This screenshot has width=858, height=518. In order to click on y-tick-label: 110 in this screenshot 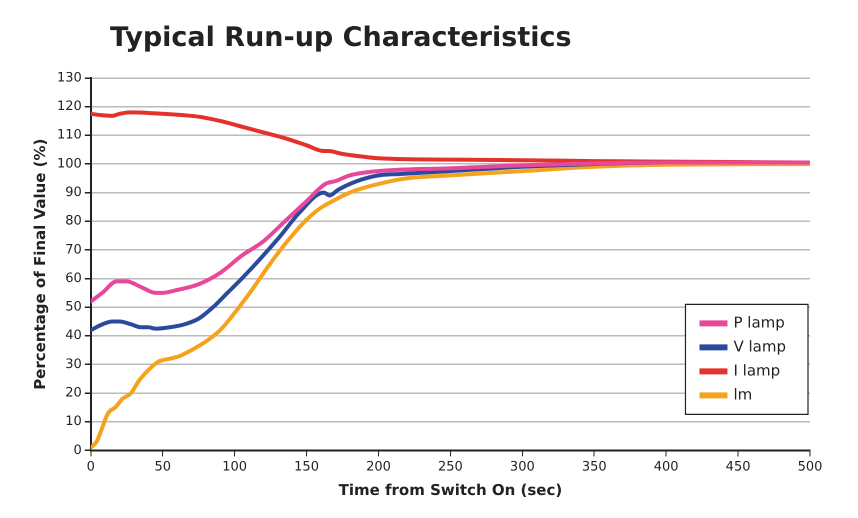, I will do `click(69, 135)`.